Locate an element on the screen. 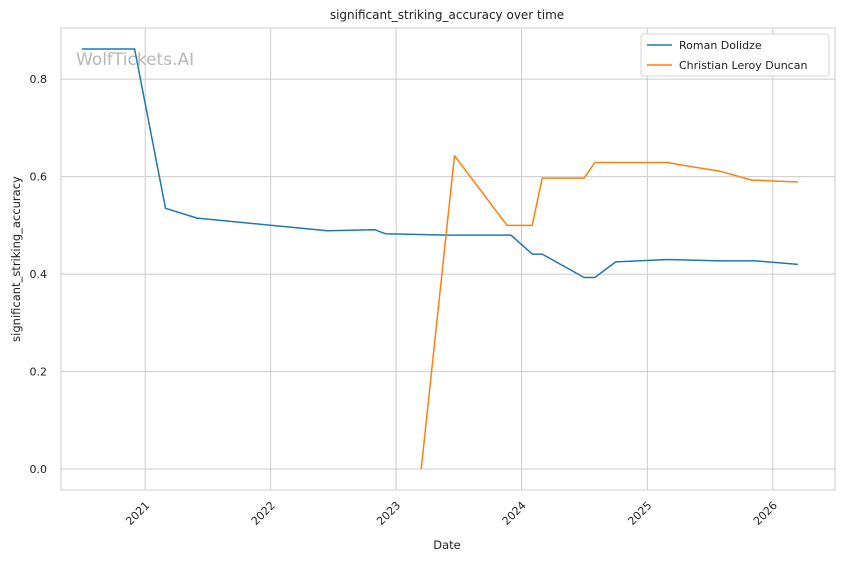 This screenshot has height=561, width=844. y-tick-label: 0.4 is located at coordinates (39, 274).